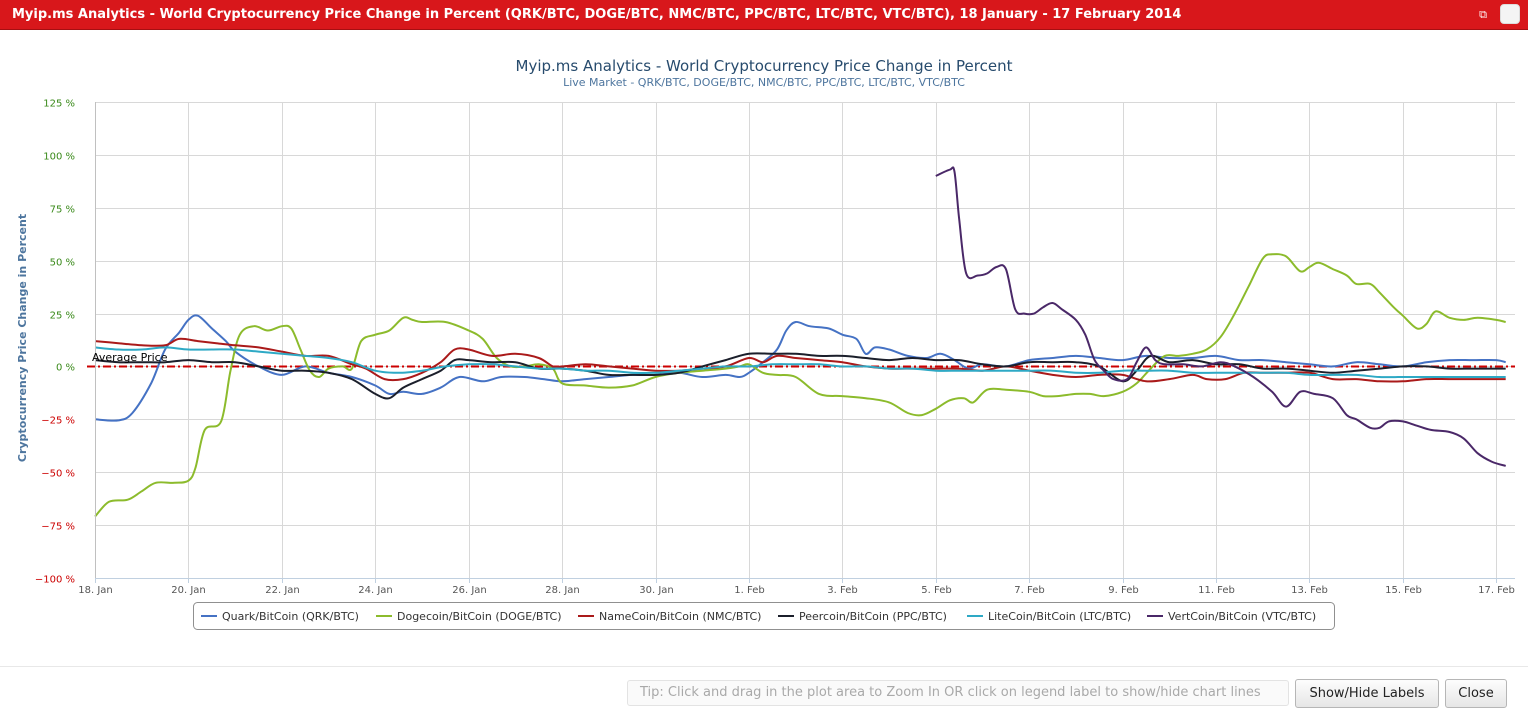  What do you see at coordinates (290, 616) in the screenshot?
I see `legend-item-0: Quark/BitCoin (QRK/BTC)` at bounding box center [290, 616].